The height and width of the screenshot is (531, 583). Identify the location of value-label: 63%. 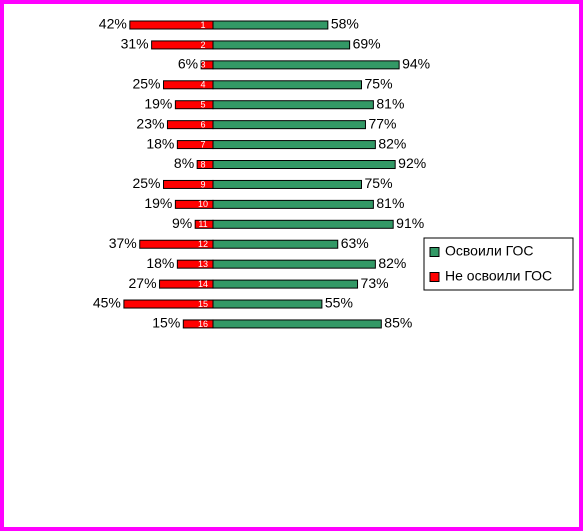
(355, 243).